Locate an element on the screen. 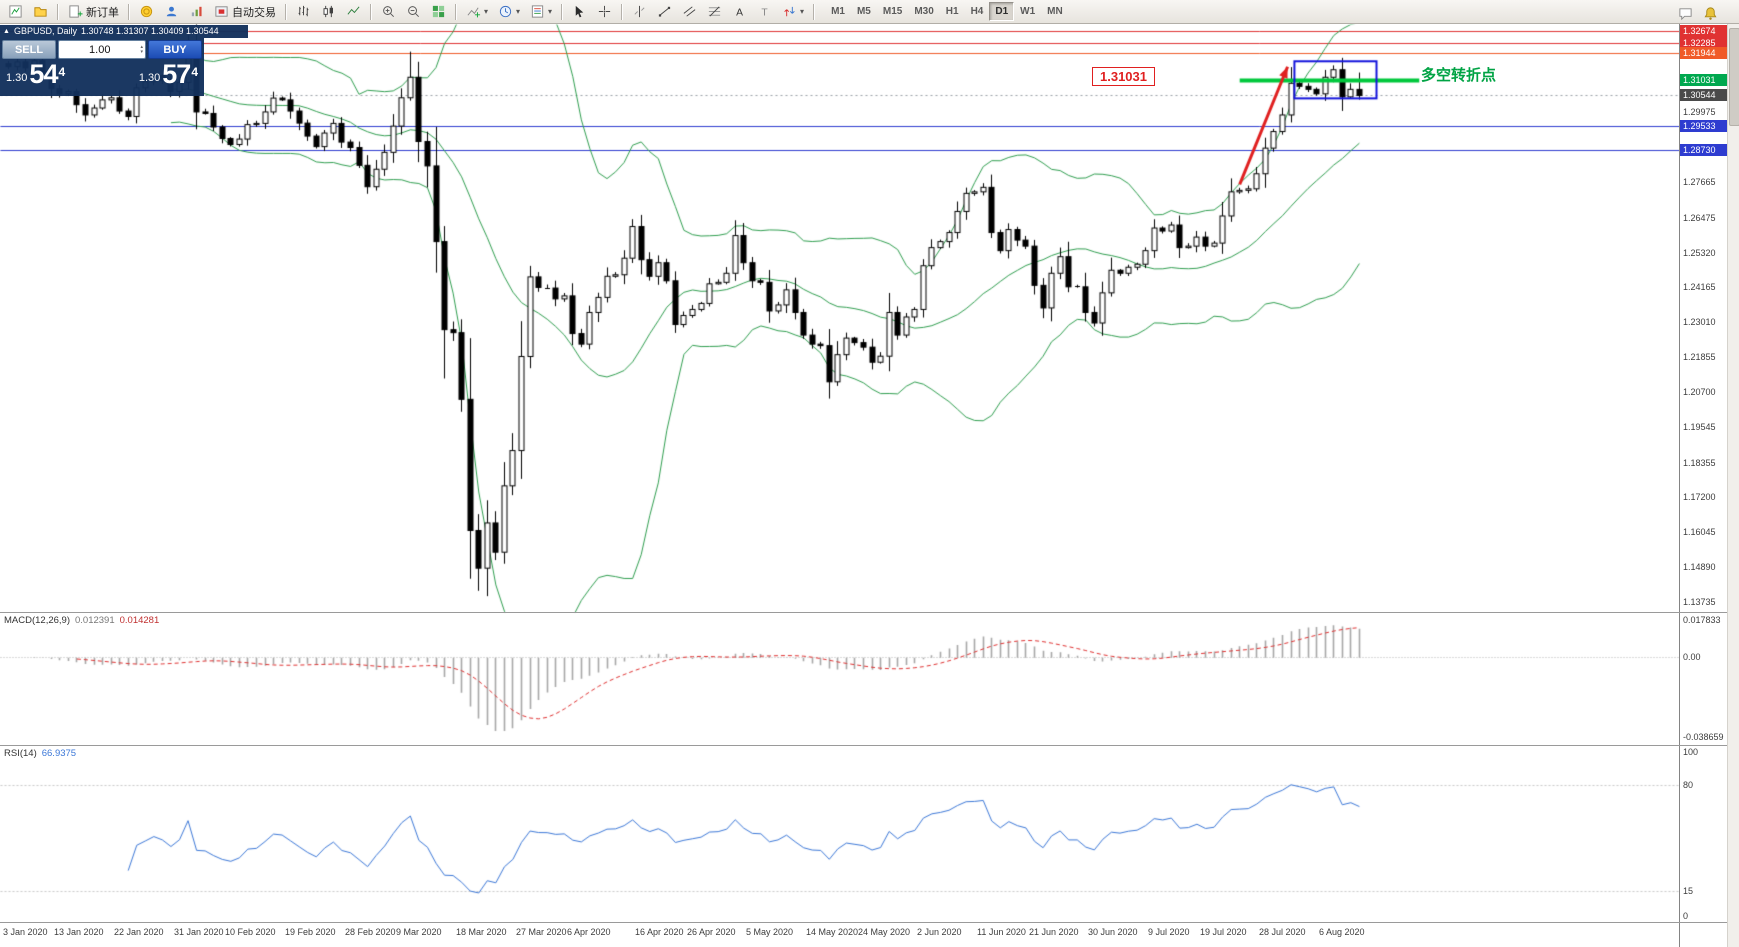 This screenshot has height=947, width=1739. timeframe-button-H1: H1 is located at coordinates (952, 11).